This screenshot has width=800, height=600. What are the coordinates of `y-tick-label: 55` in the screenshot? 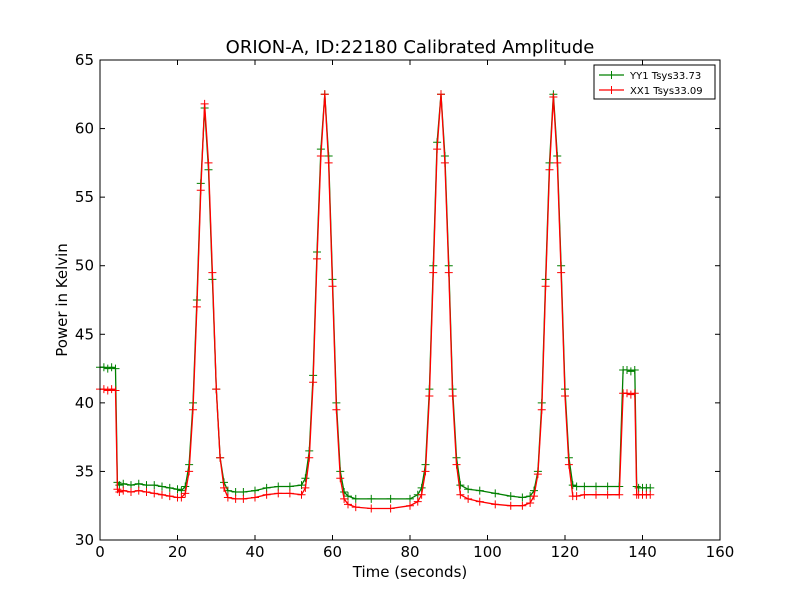 It's located at (84, 197).